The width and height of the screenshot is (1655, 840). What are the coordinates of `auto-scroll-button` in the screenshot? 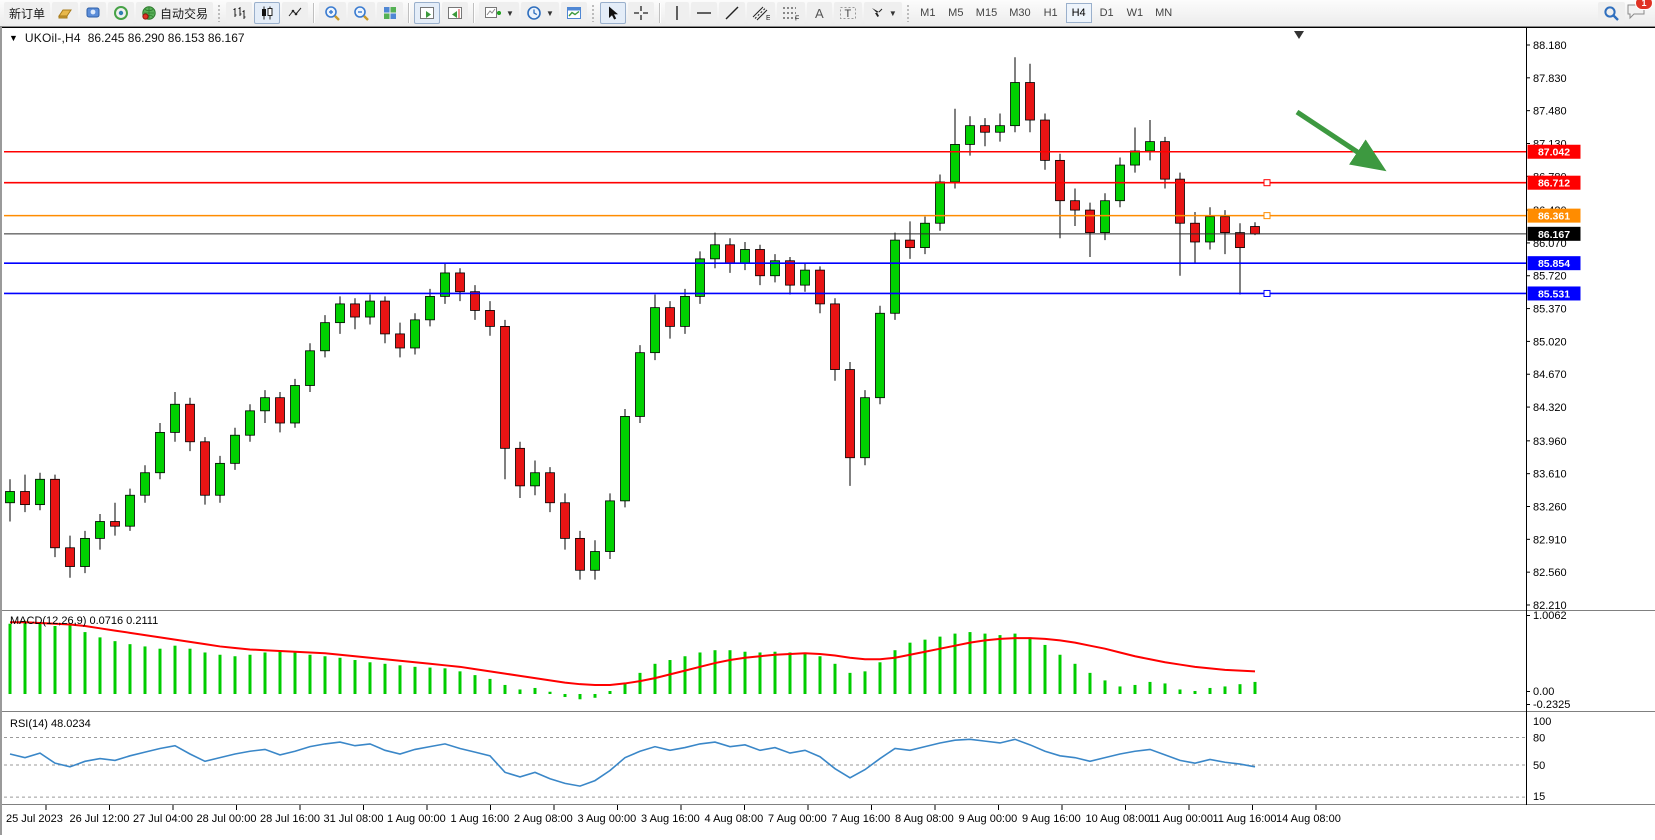 It's located at (427, 13).